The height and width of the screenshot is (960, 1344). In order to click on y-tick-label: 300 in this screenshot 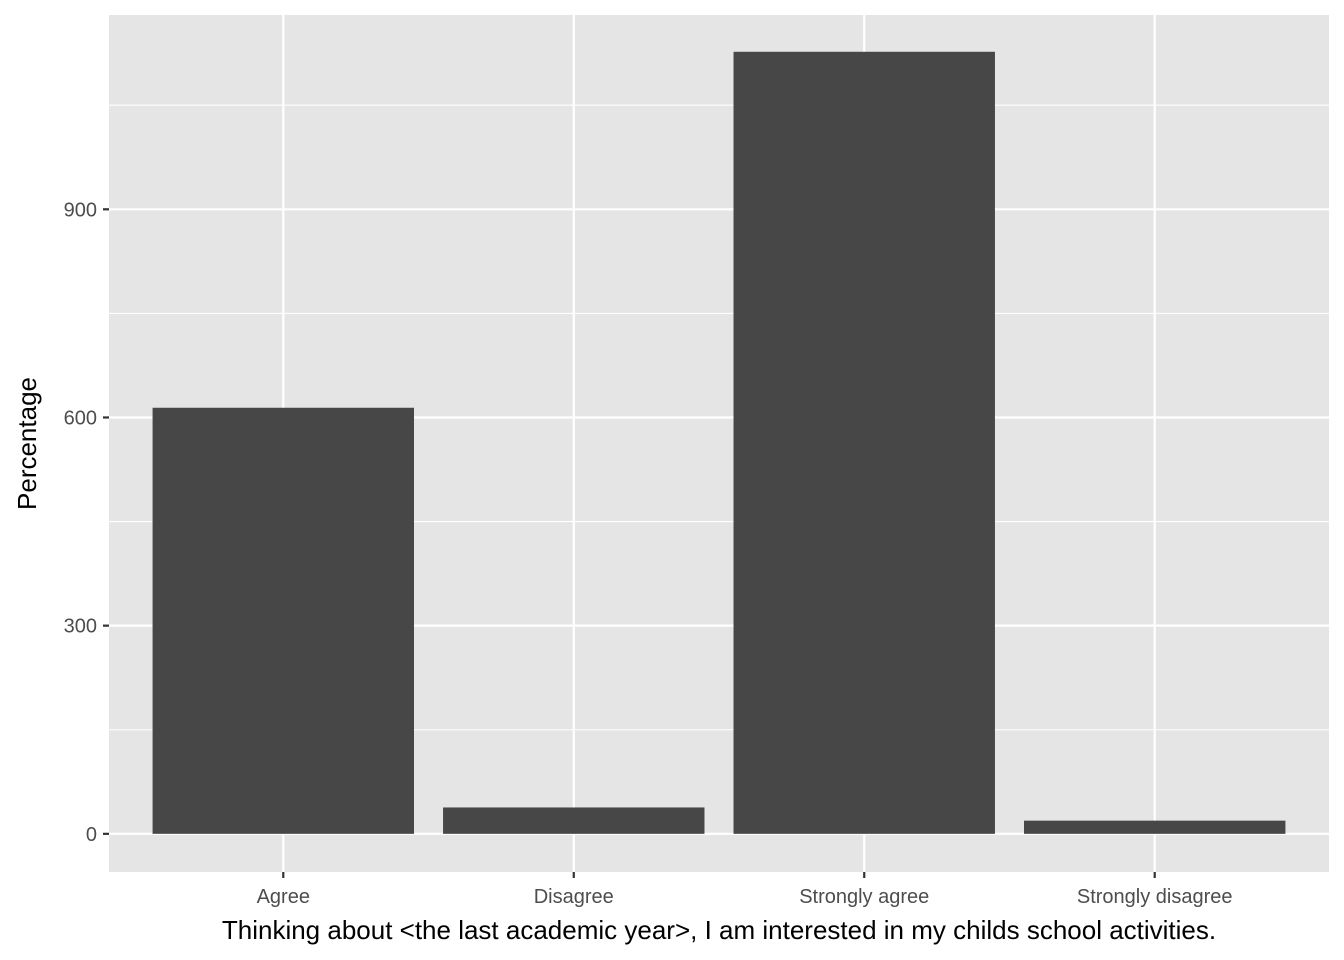, I will do `click(80, 627)`.